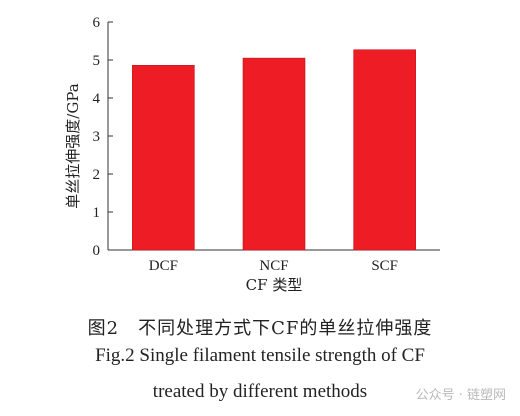 This screenshot has height=416, width=520. Describe the element at coordinates (103, 137) in the screenshot. I see `y-axis: 0 1 2 3 4 5 6` at that location.